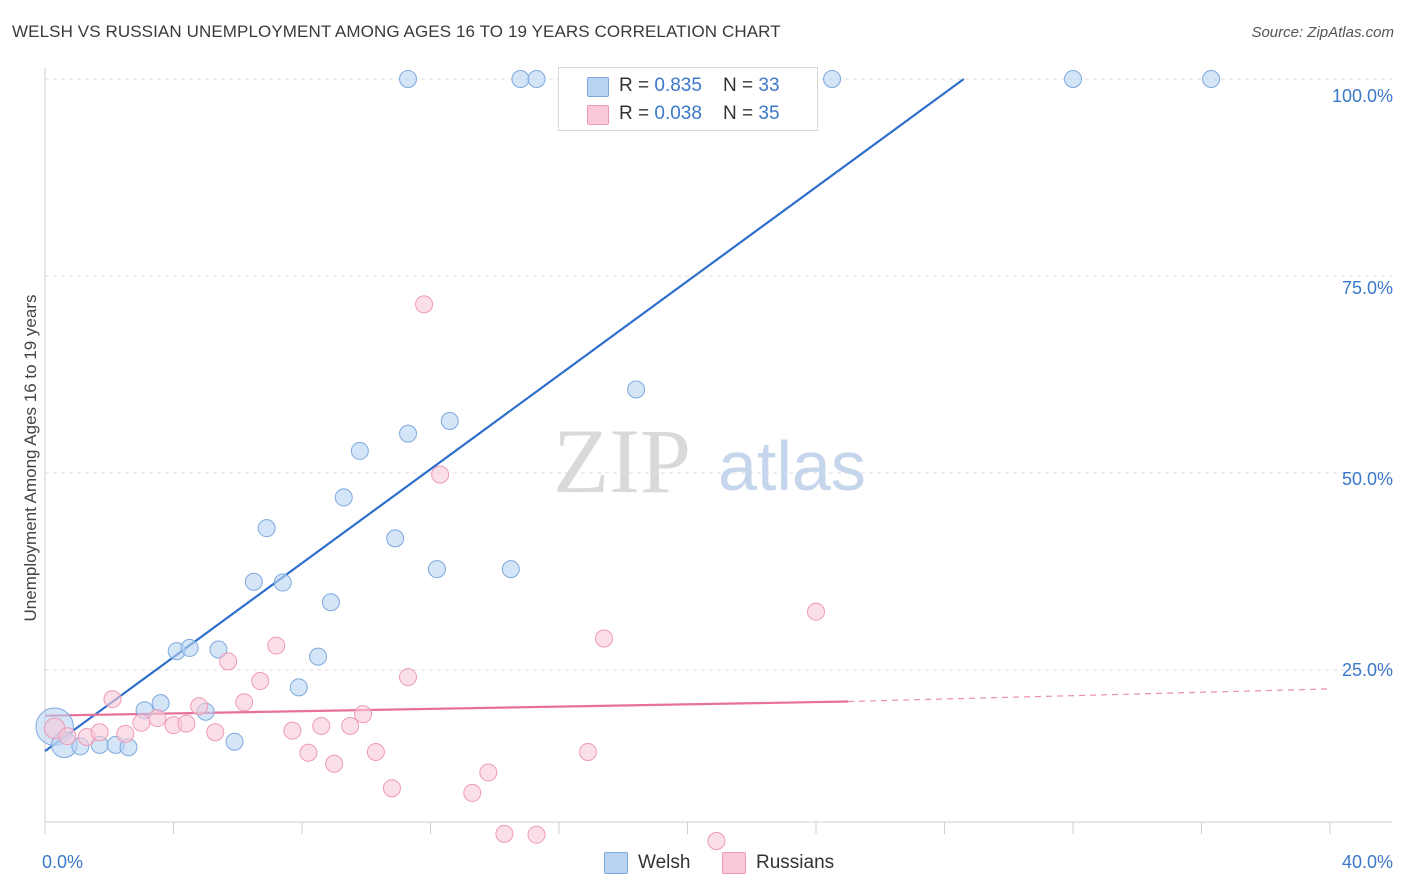 The height and width of the screenshot is (892, 1406). I want to click on source-label: Source: ZipAtlas.com, so click(1322, 32).